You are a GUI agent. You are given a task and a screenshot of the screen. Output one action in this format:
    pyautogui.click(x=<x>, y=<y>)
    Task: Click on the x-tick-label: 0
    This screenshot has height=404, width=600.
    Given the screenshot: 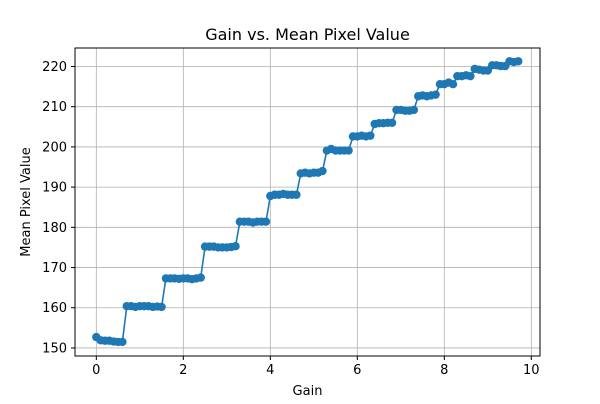 What is the action you would take?
    pyautogui.click(x=96, y=370)
    